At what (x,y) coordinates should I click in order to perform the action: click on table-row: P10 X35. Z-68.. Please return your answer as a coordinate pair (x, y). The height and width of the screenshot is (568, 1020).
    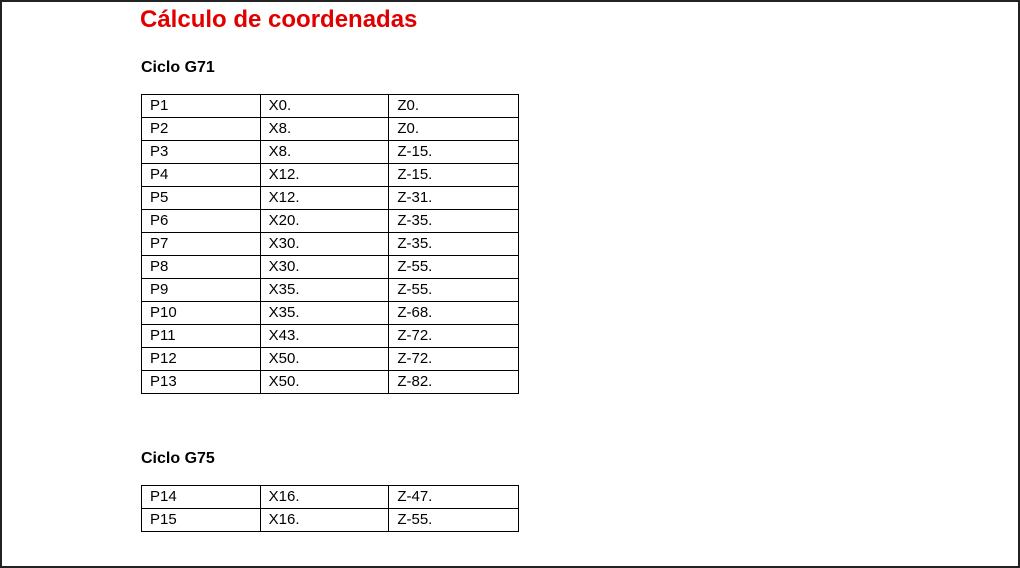
    Looking at the image, I should click on (330, 313).